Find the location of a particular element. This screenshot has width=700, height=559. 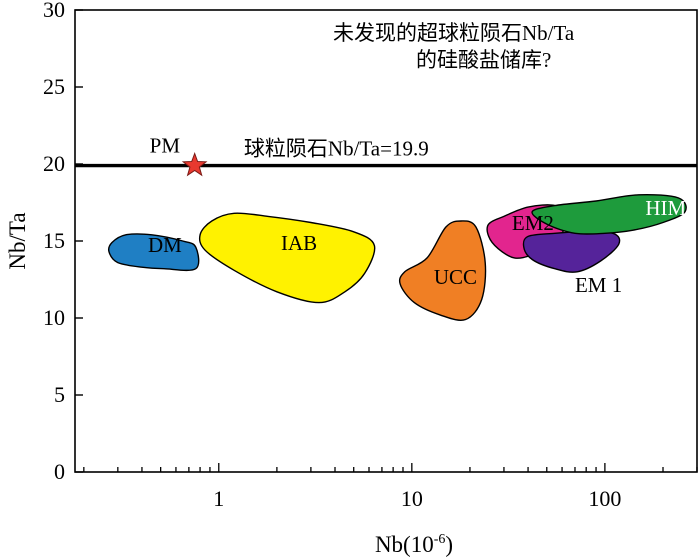

y-tick-label-30: 30 is located at coordinates (54, 11).